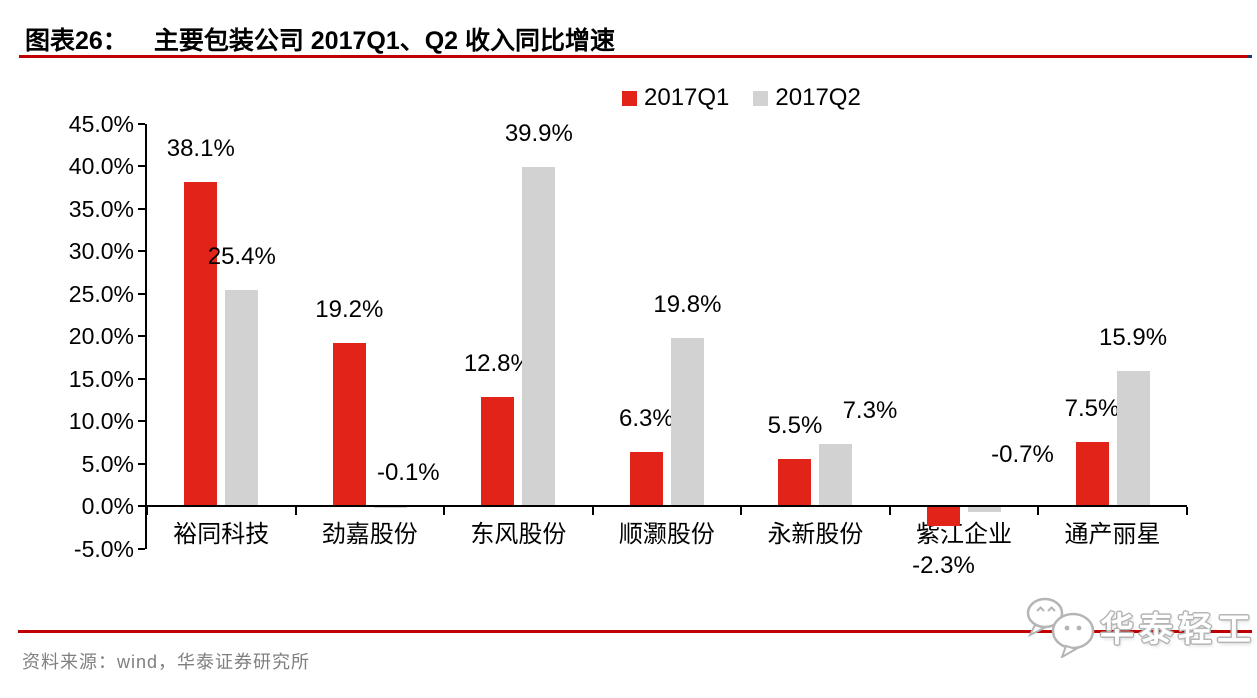  What do you see at coordinates (101, 378) in the screenshot?
I see `y-axis-label: 15.0%` at bounding box center [101, 378].